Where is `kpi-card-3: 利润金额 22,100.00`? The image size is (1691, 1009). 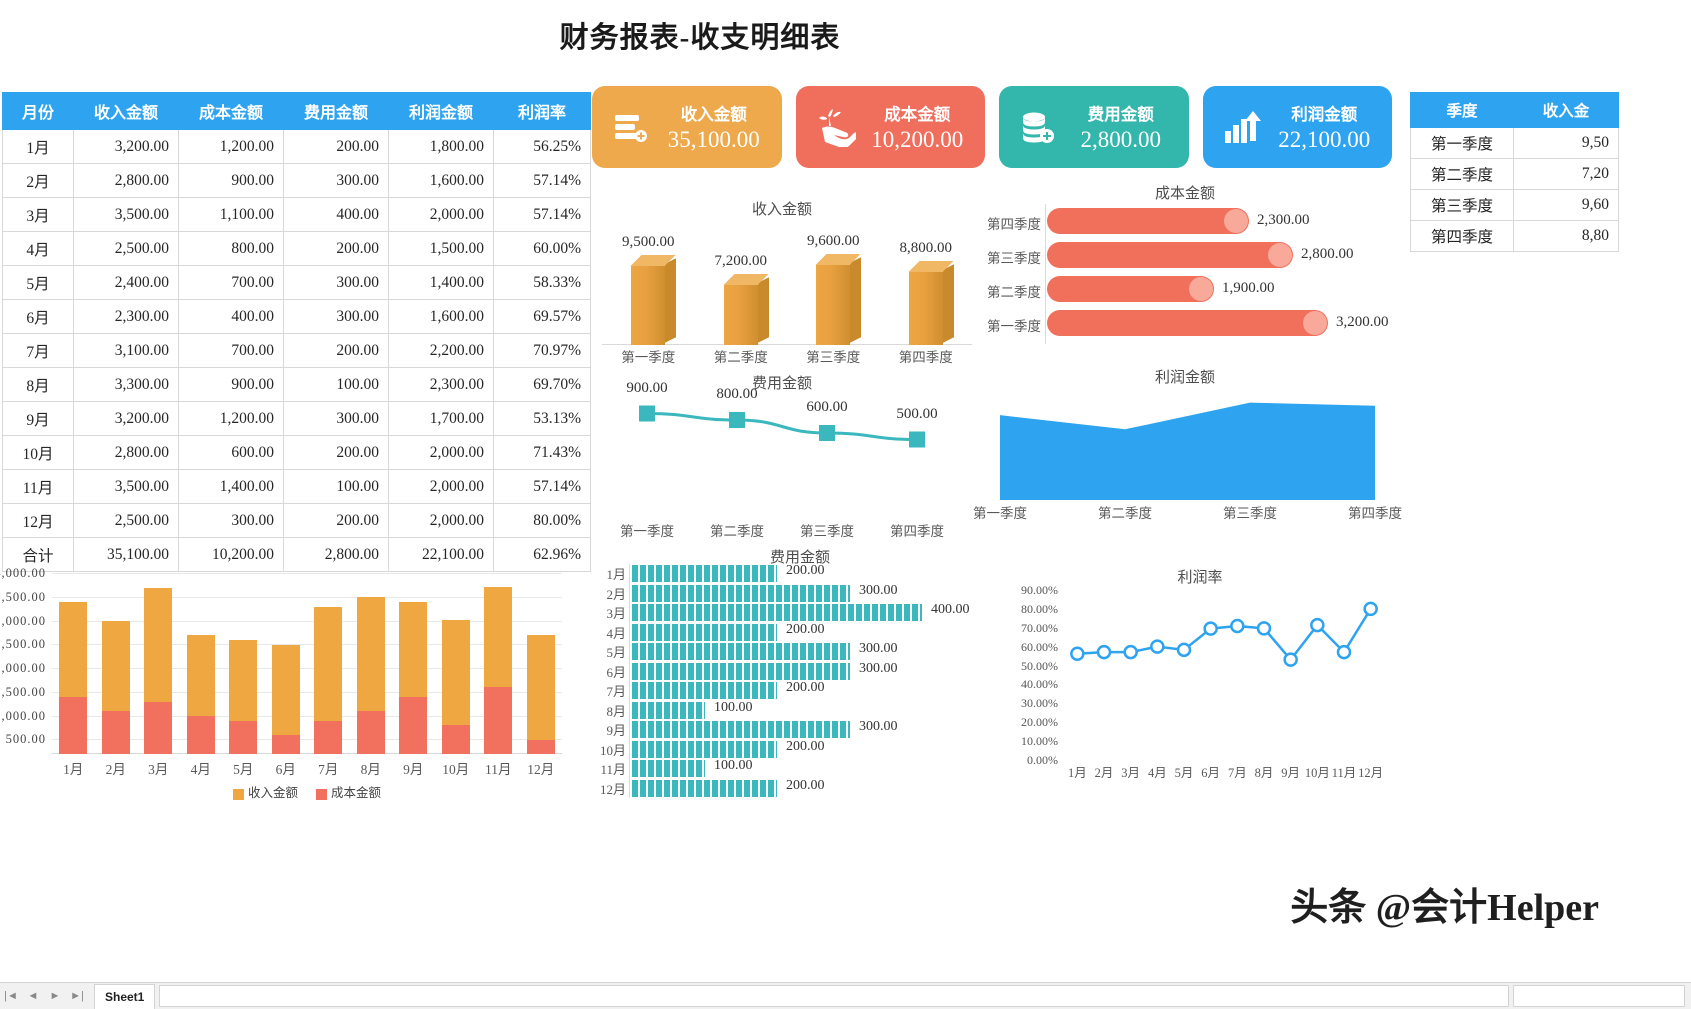 kpi-card-3: 利润金额 22,100.00 is located at coordinates (1297, 127).